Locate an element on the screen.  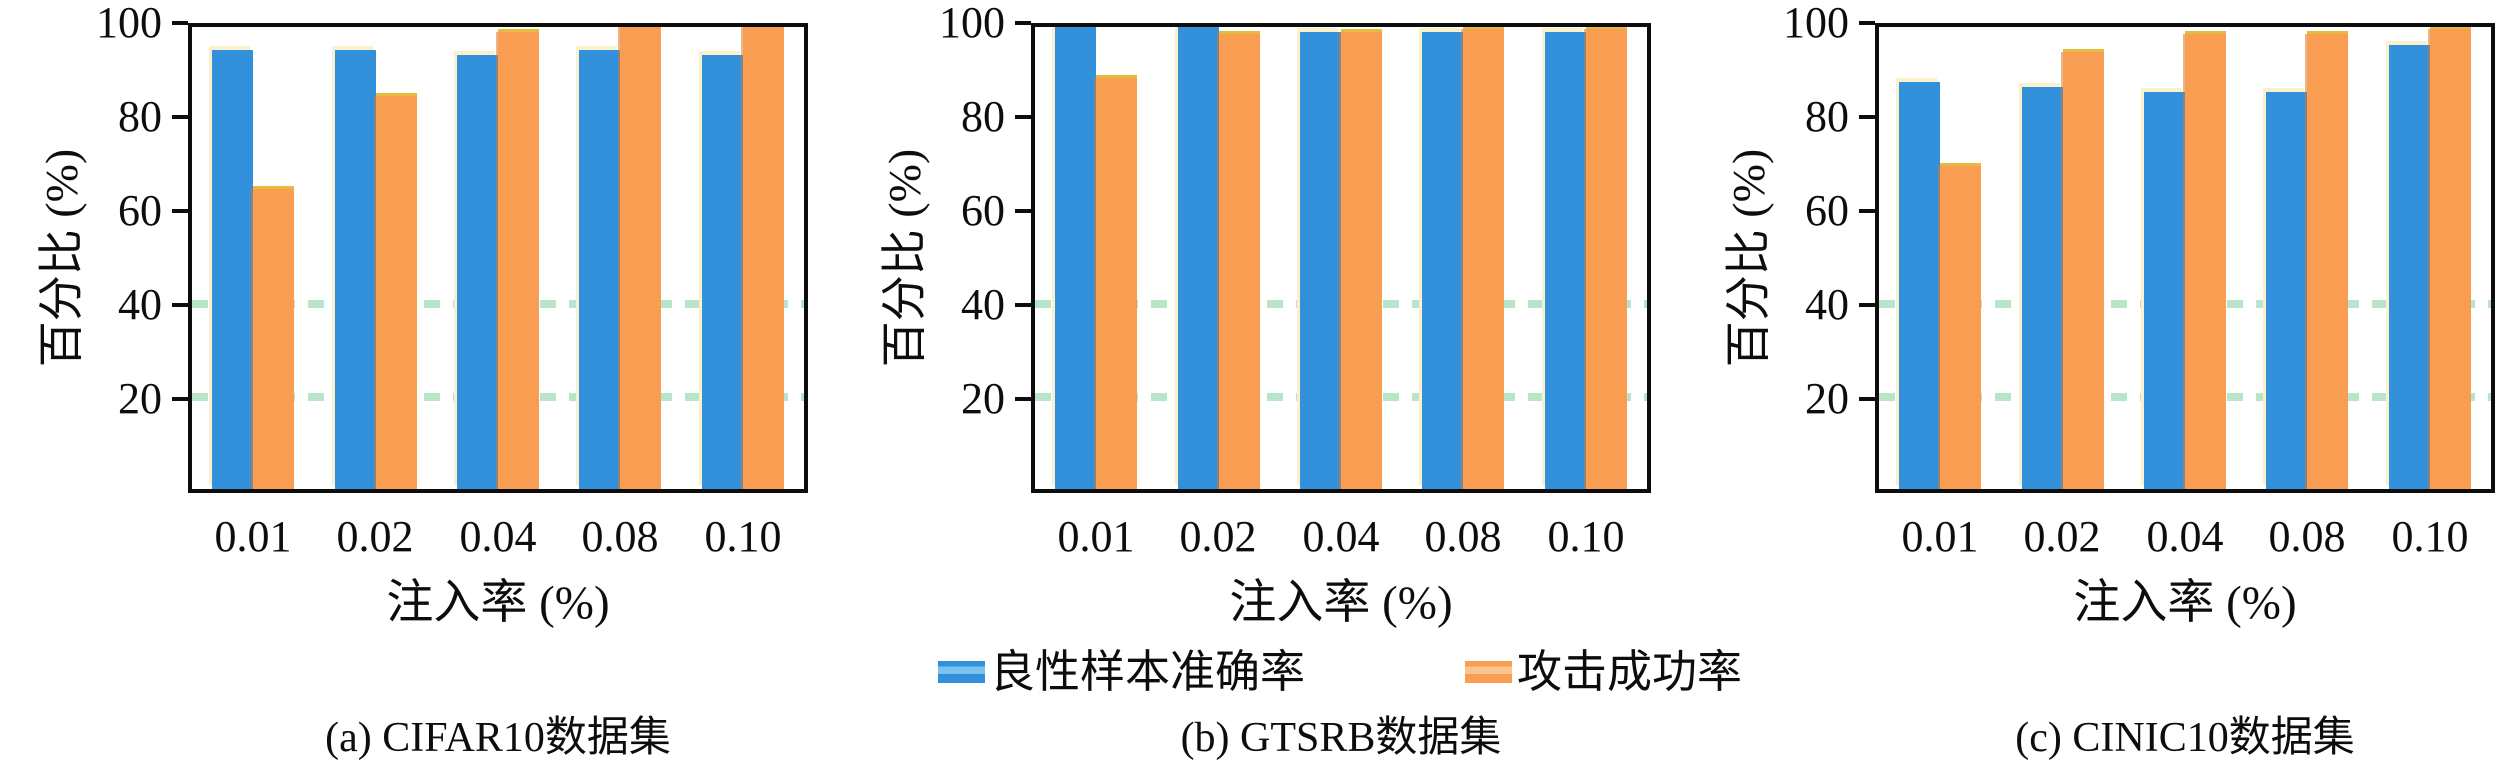
legend: 良性样本准确率 攻击成功率 is located at coordinates (1339, 672).